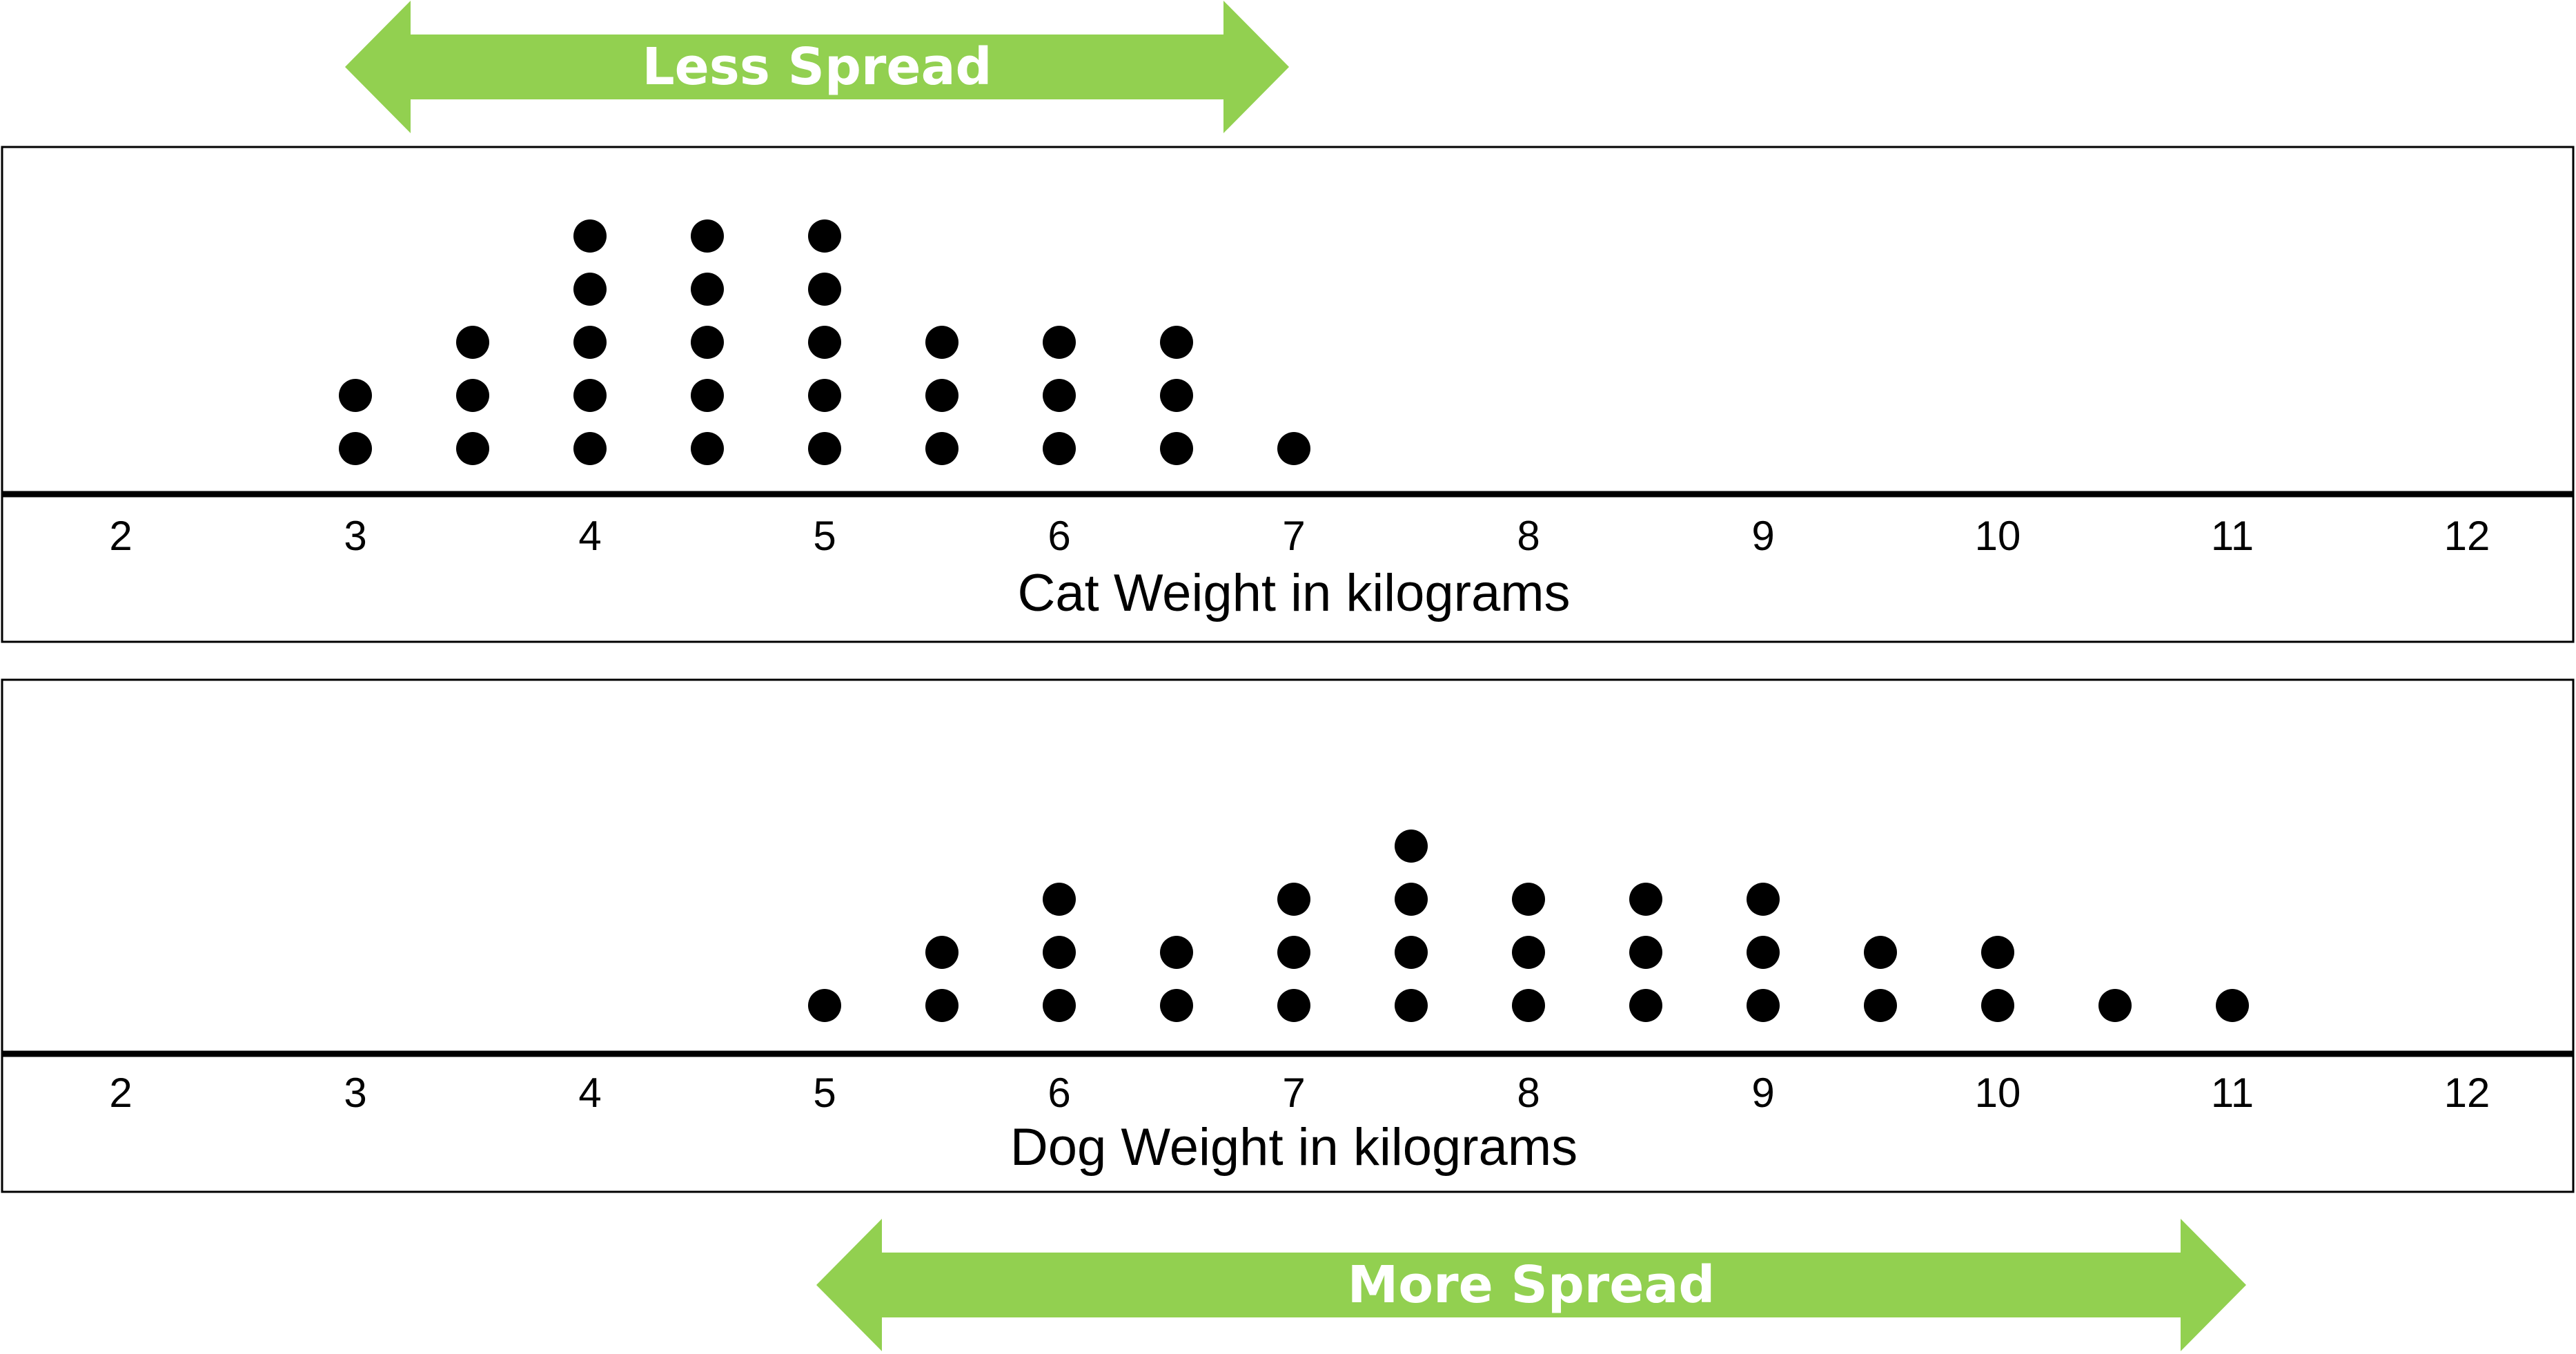  What do you see at coordinates (1528, 926) in the screenshot?
I see `dog-dots` at bounding box center [1528, 926].